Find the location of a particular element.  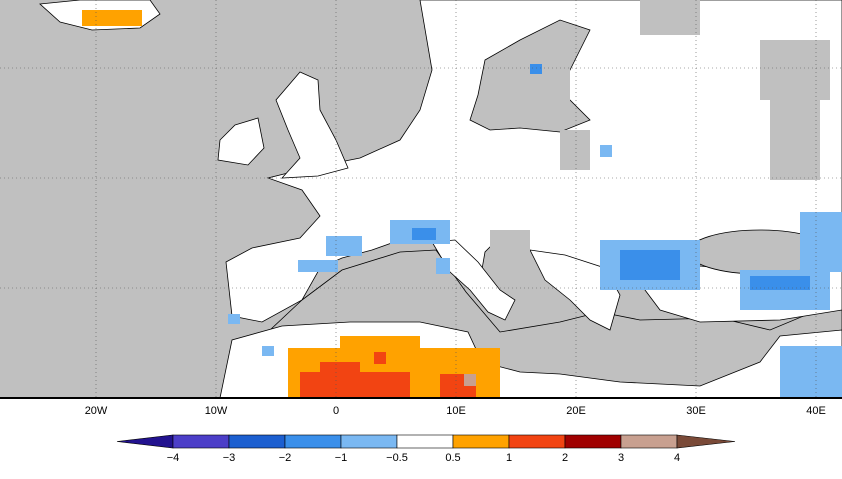

colorbar: −4 −3 −2 −1 −0.5 0.5 1 2 3 4 is located at coordinates (426, 449).